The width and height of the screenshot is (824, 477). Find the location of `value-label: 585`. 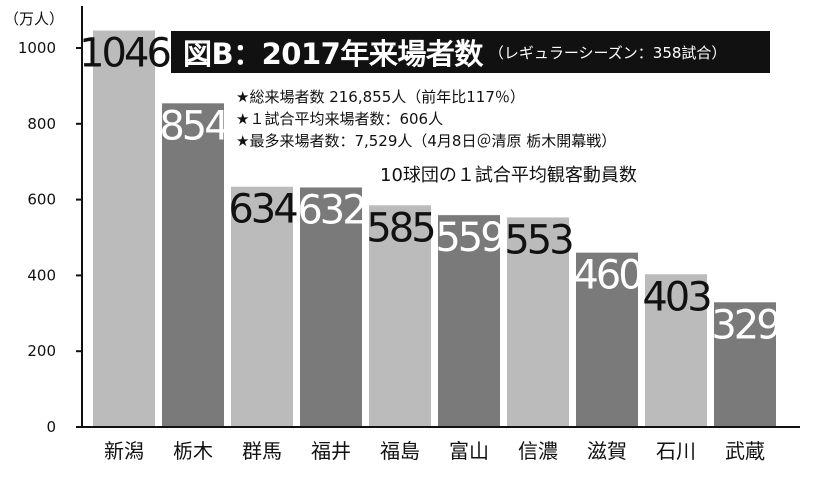

value-label: 585 is located at coordinates (399, 228).